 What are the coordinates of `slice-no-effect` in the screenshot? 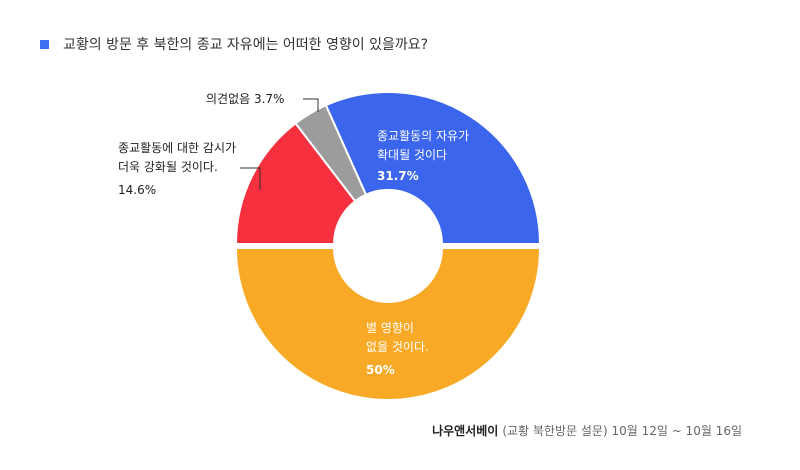 It's located at (388, 324).